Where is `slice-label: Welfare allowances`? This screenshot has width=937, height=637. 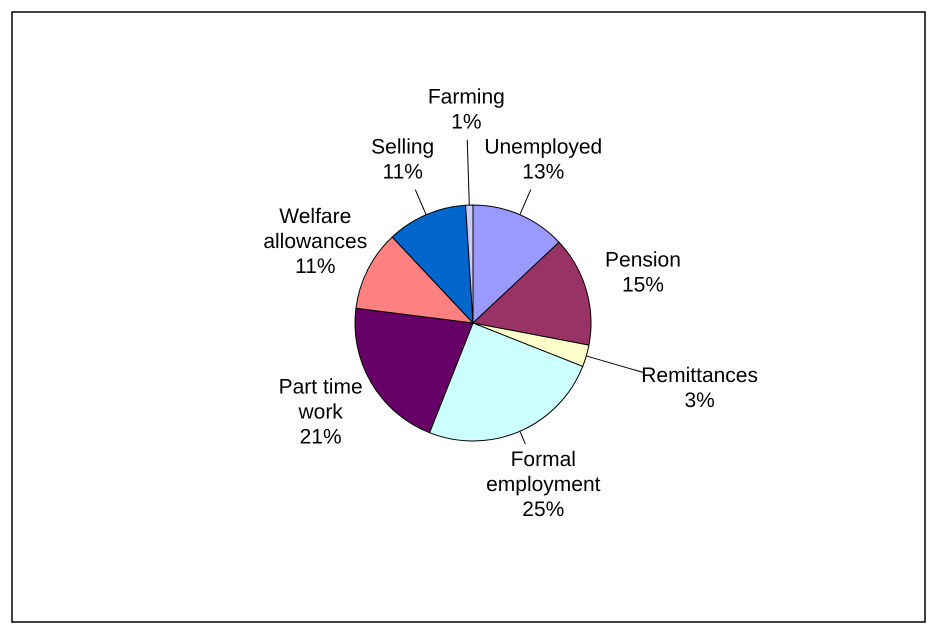
slice-label: Welfare allowances is located at coordinates (315, 229).